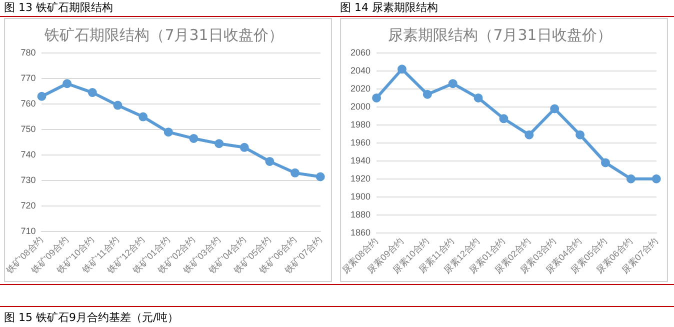  I want to click on y-tick-label: 2020, so click(360, 88).